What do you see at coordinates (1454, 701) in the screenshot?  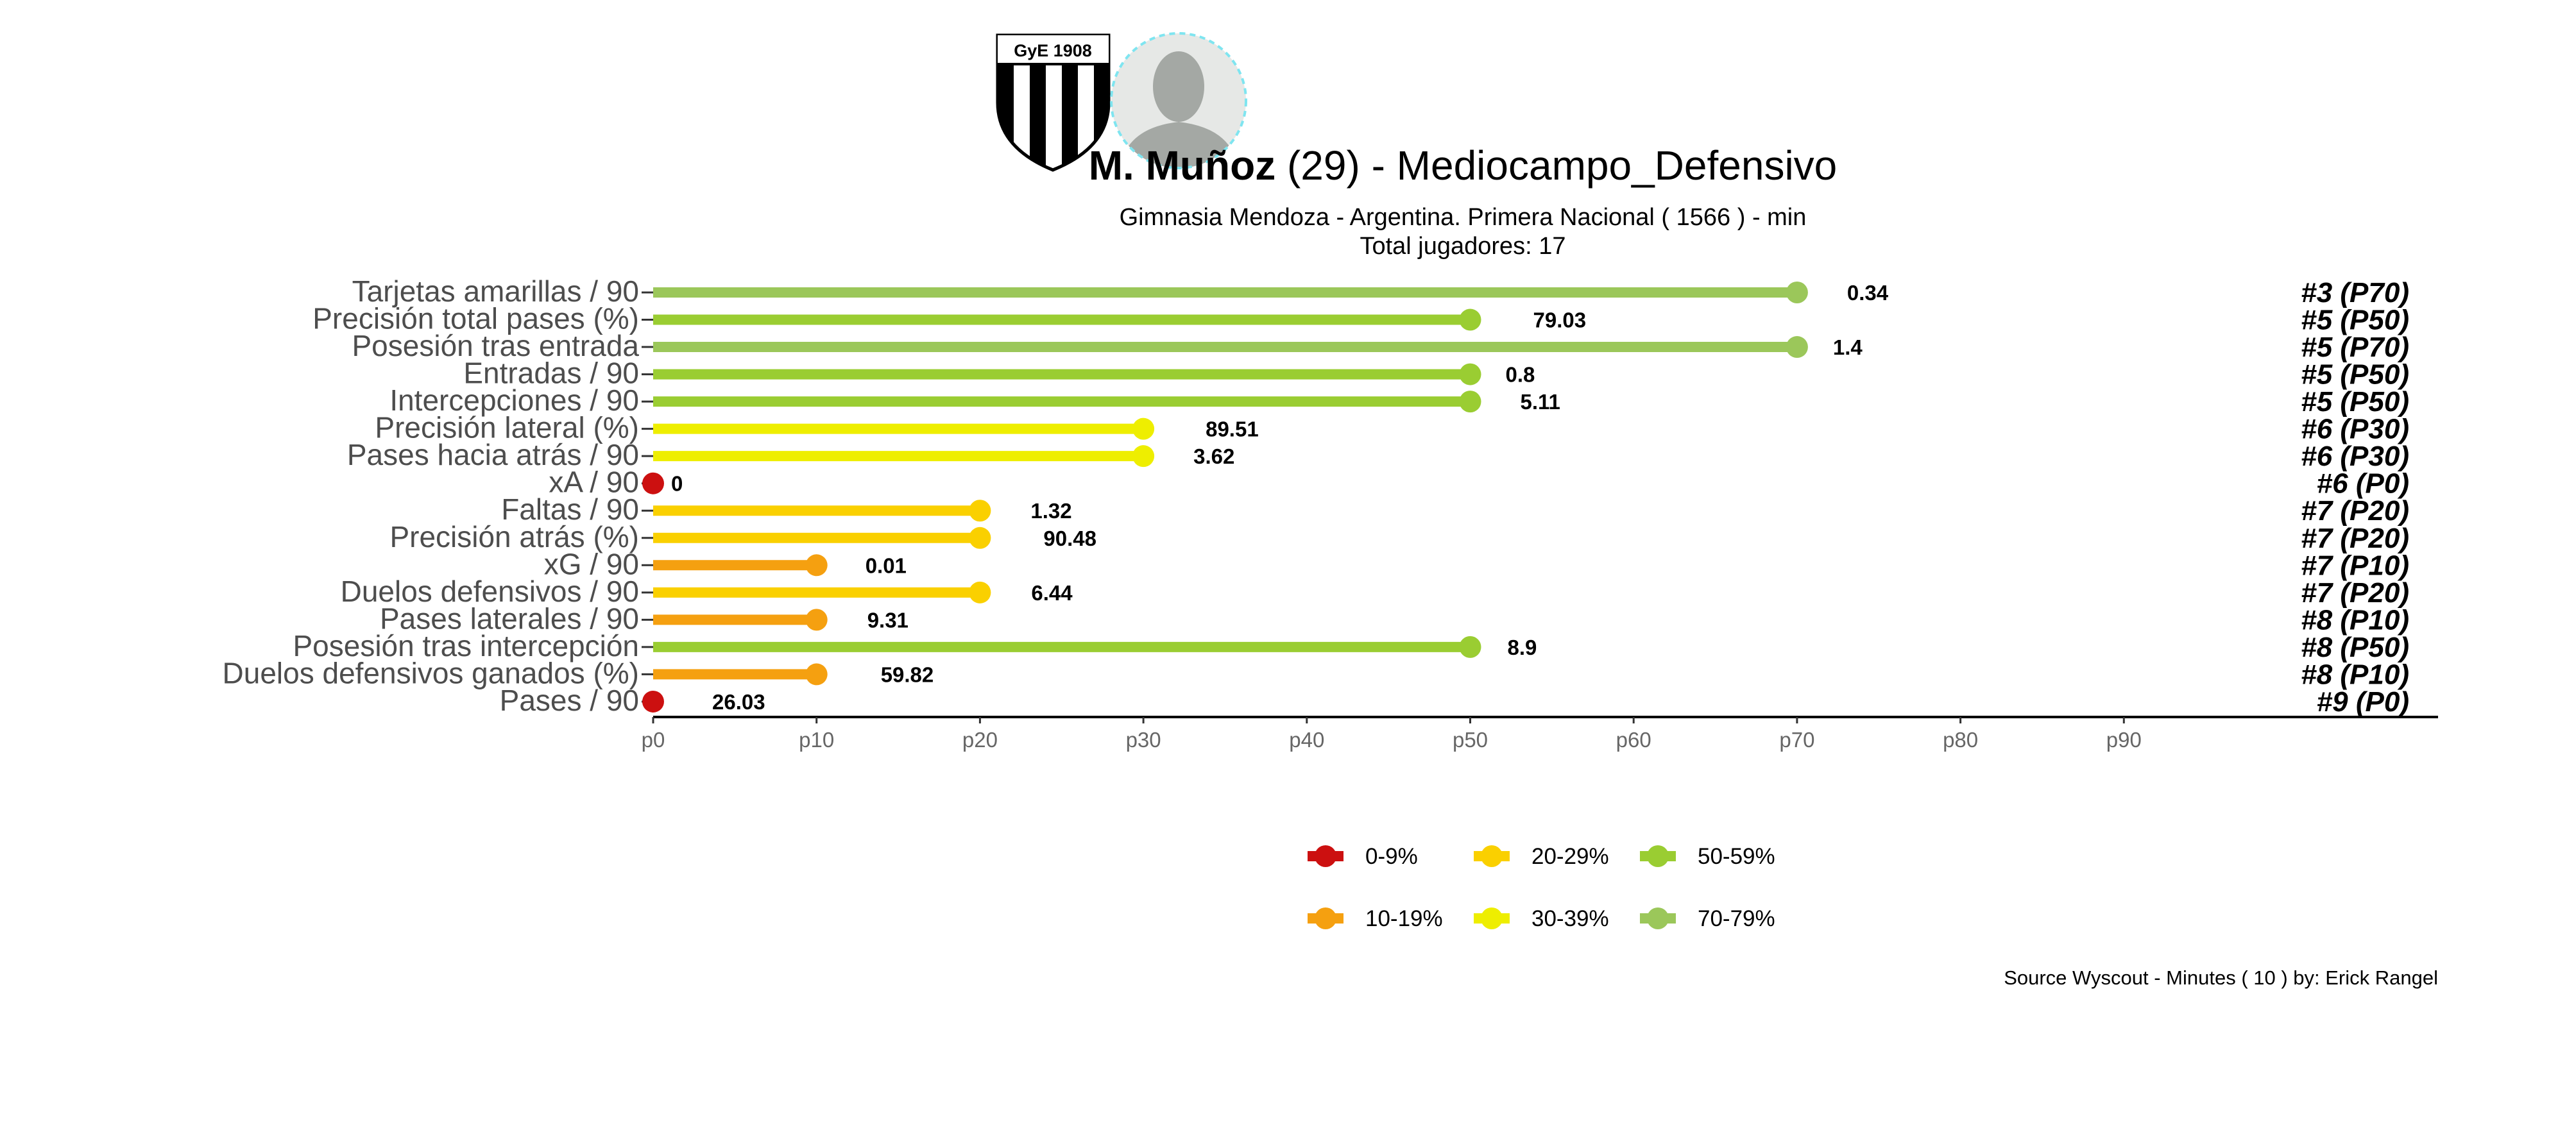 I see `metric-row: Pases / 90 26.03 #9 (P0)` at bounding box center [1454, 701].